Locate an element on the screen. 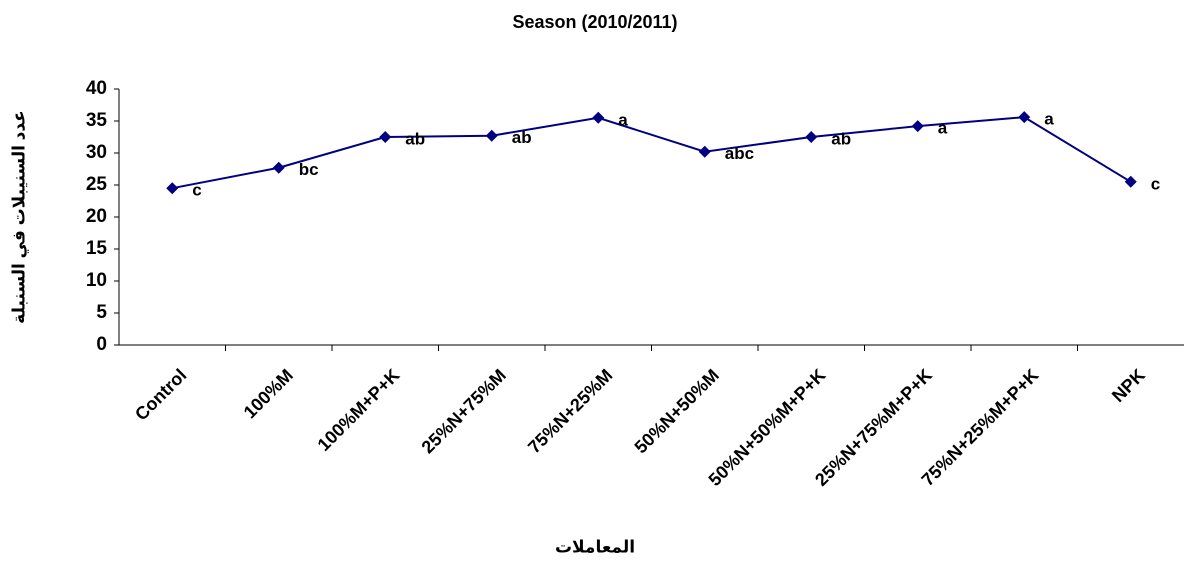 The width and height of the screenshot is (1191, 566). point-label: abc is located at coordinates (739, 153).